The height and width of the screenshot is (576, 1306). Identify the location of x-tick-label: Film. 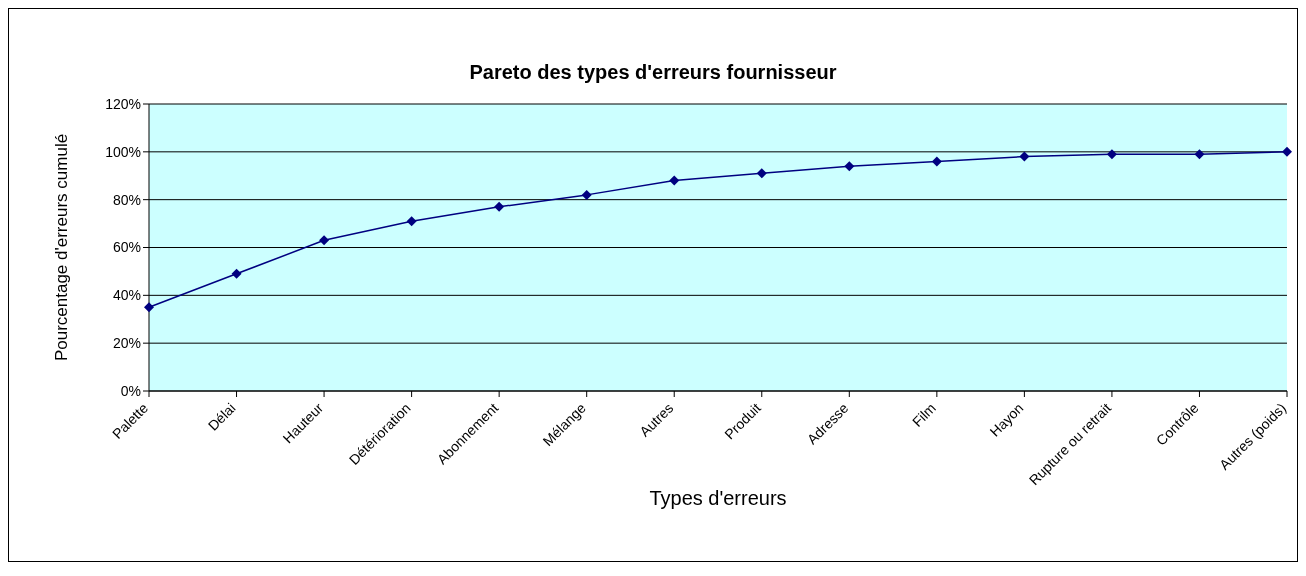
(923, 414).